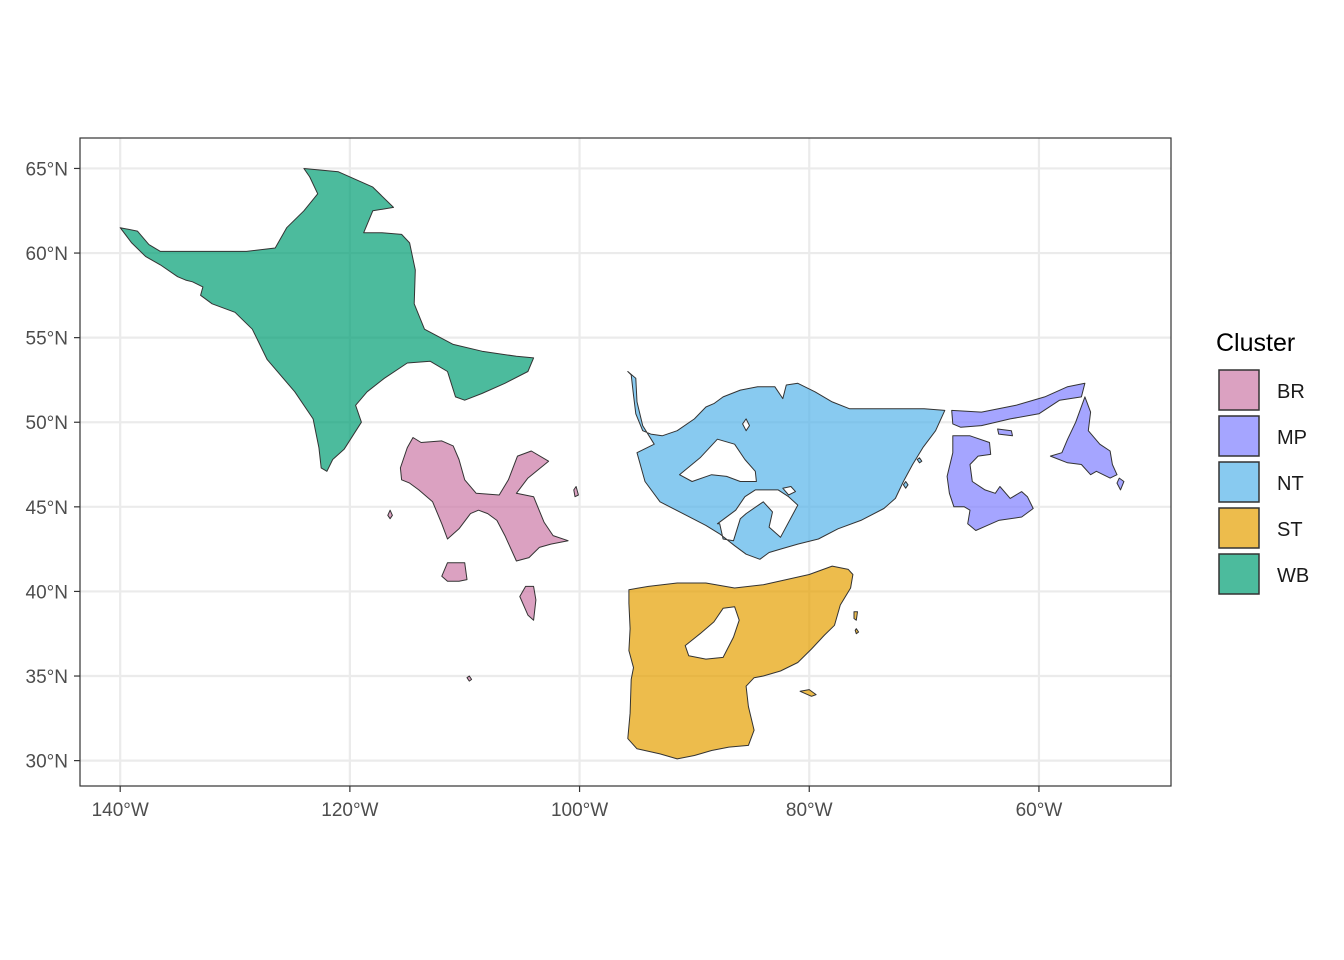 This screenshot has height=960, width=1344. I want to click on region-wb, so click(327, 320).